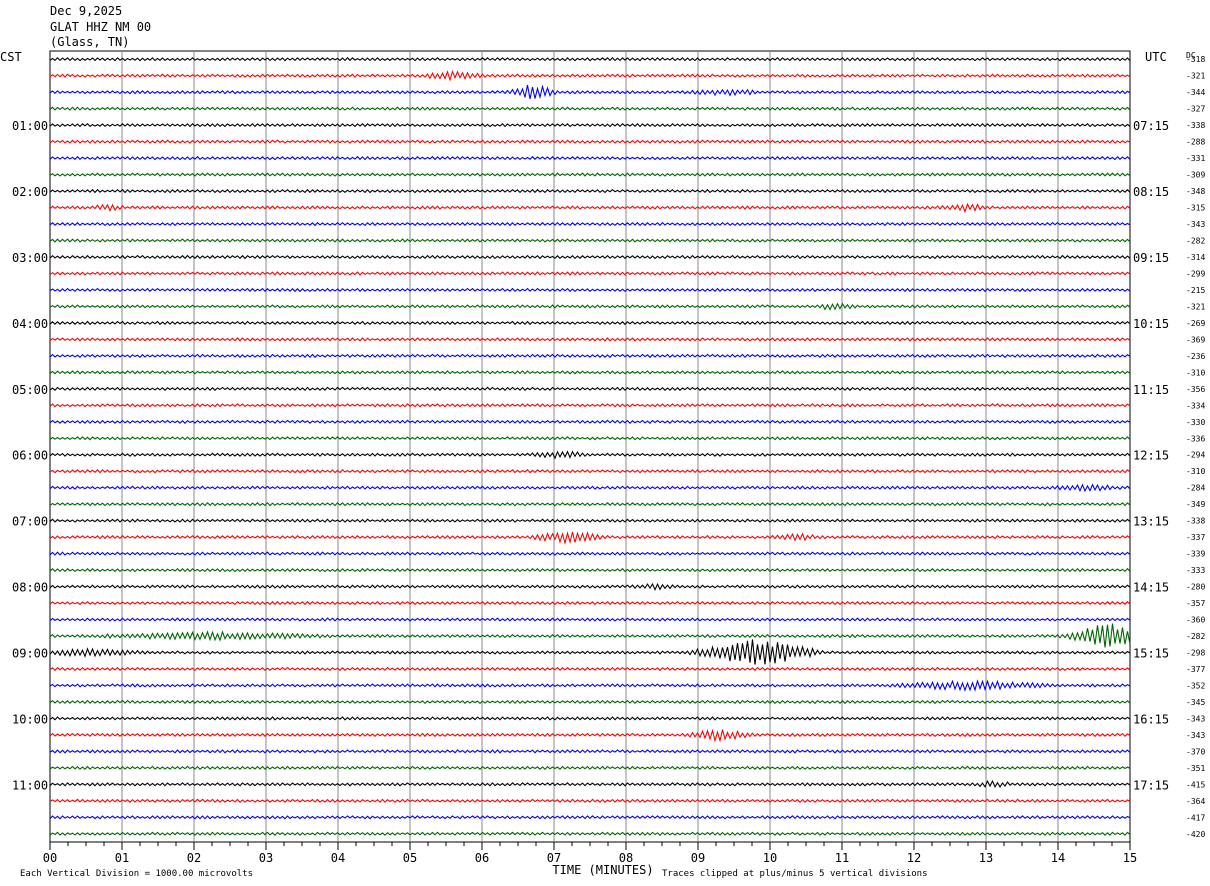  Describe the element at coordinates (1130, 858) in the screenshot. I see `x-tick-label: 15` at that location.